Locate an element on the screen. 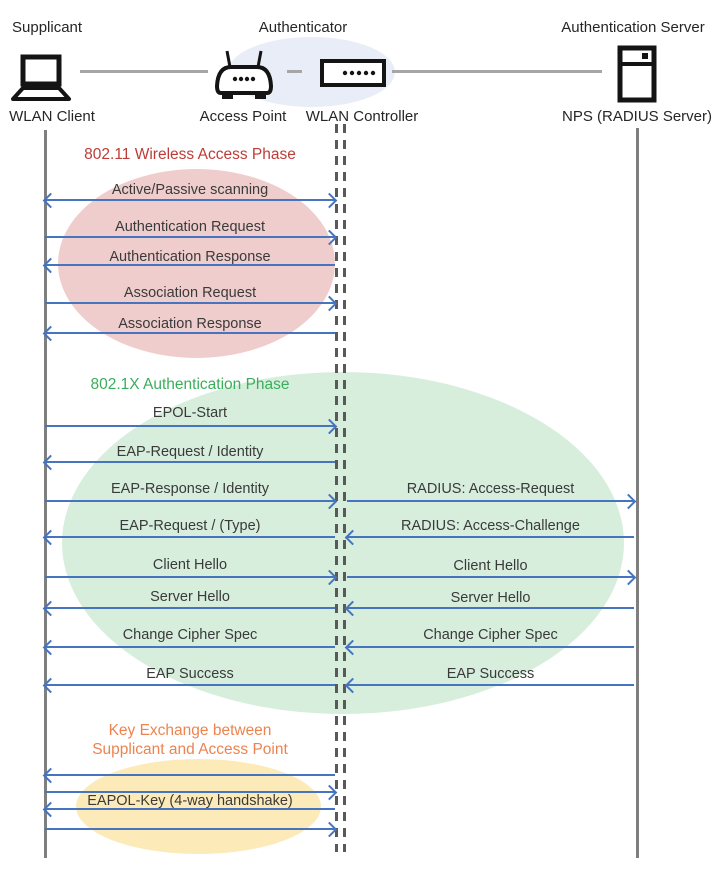 The height and width of the screenshot is (875, 713). device-label-nps-radius-server: NPS (RADIUS Server) is located at coordinates (637, 116).